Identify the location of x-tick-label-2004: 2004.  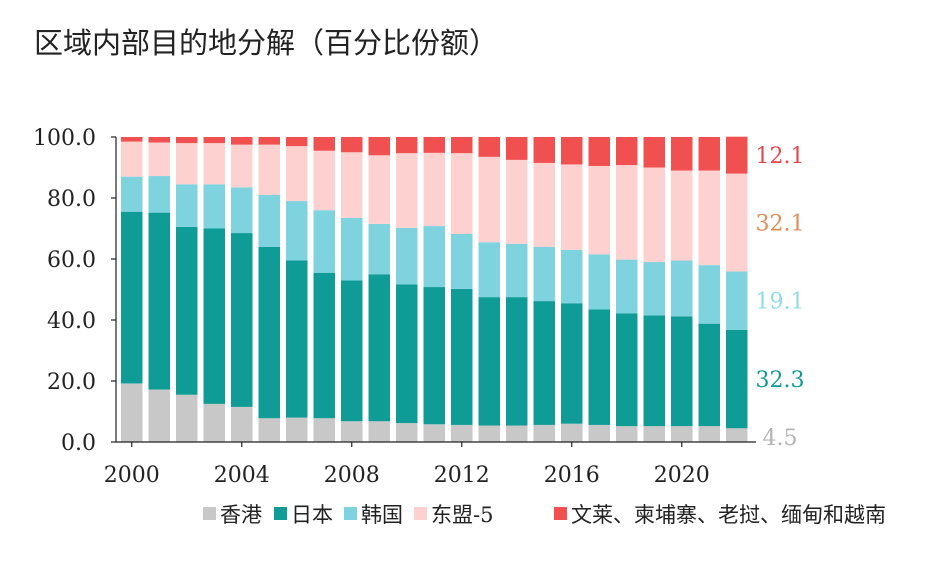
(242, 475).